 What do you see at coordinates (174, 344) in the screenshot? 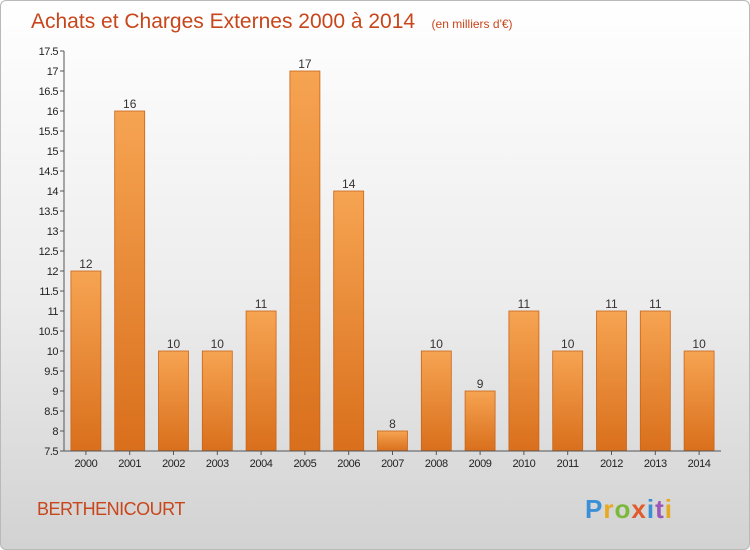
I see `value-label-2002: 10` at bounding box center [174, 344].